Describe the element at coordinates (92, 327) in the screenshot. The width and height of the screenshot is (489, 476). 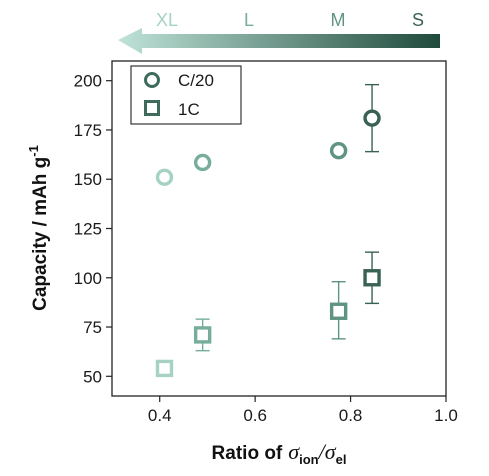
I see `y-tick-label: 75` at that location.